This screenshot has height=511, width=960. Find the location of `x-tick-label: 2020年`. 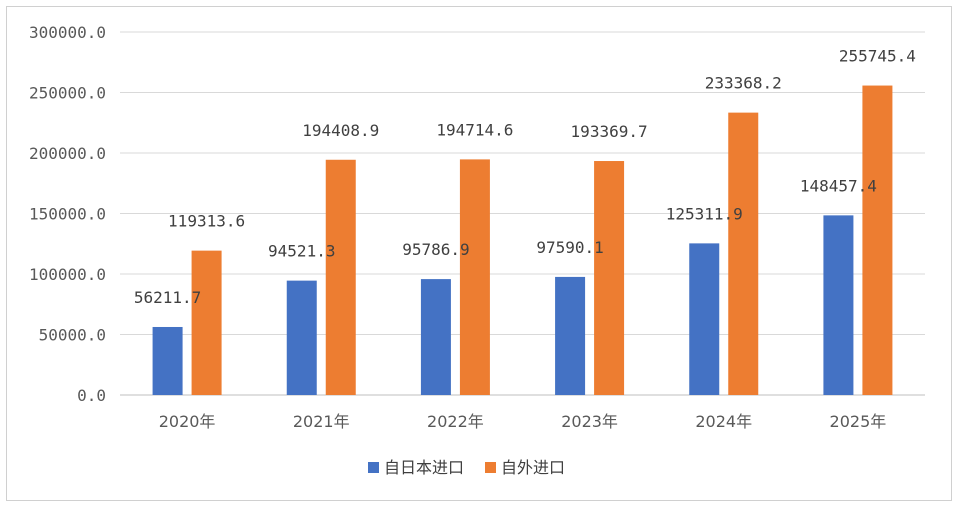

x-tick-label: 2020年 is located at coordinates (187, 421).